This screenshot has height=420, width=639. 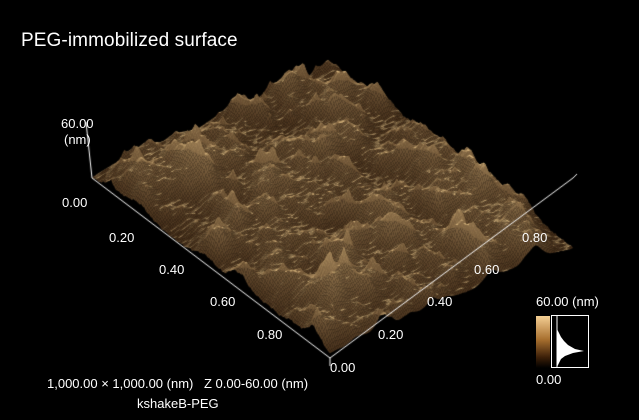 What do you see at coordinates (567, 301) in the screenshot?
I see `scale-bar-max-label: 60.00 (nm)` at bounding box center [567, 301].